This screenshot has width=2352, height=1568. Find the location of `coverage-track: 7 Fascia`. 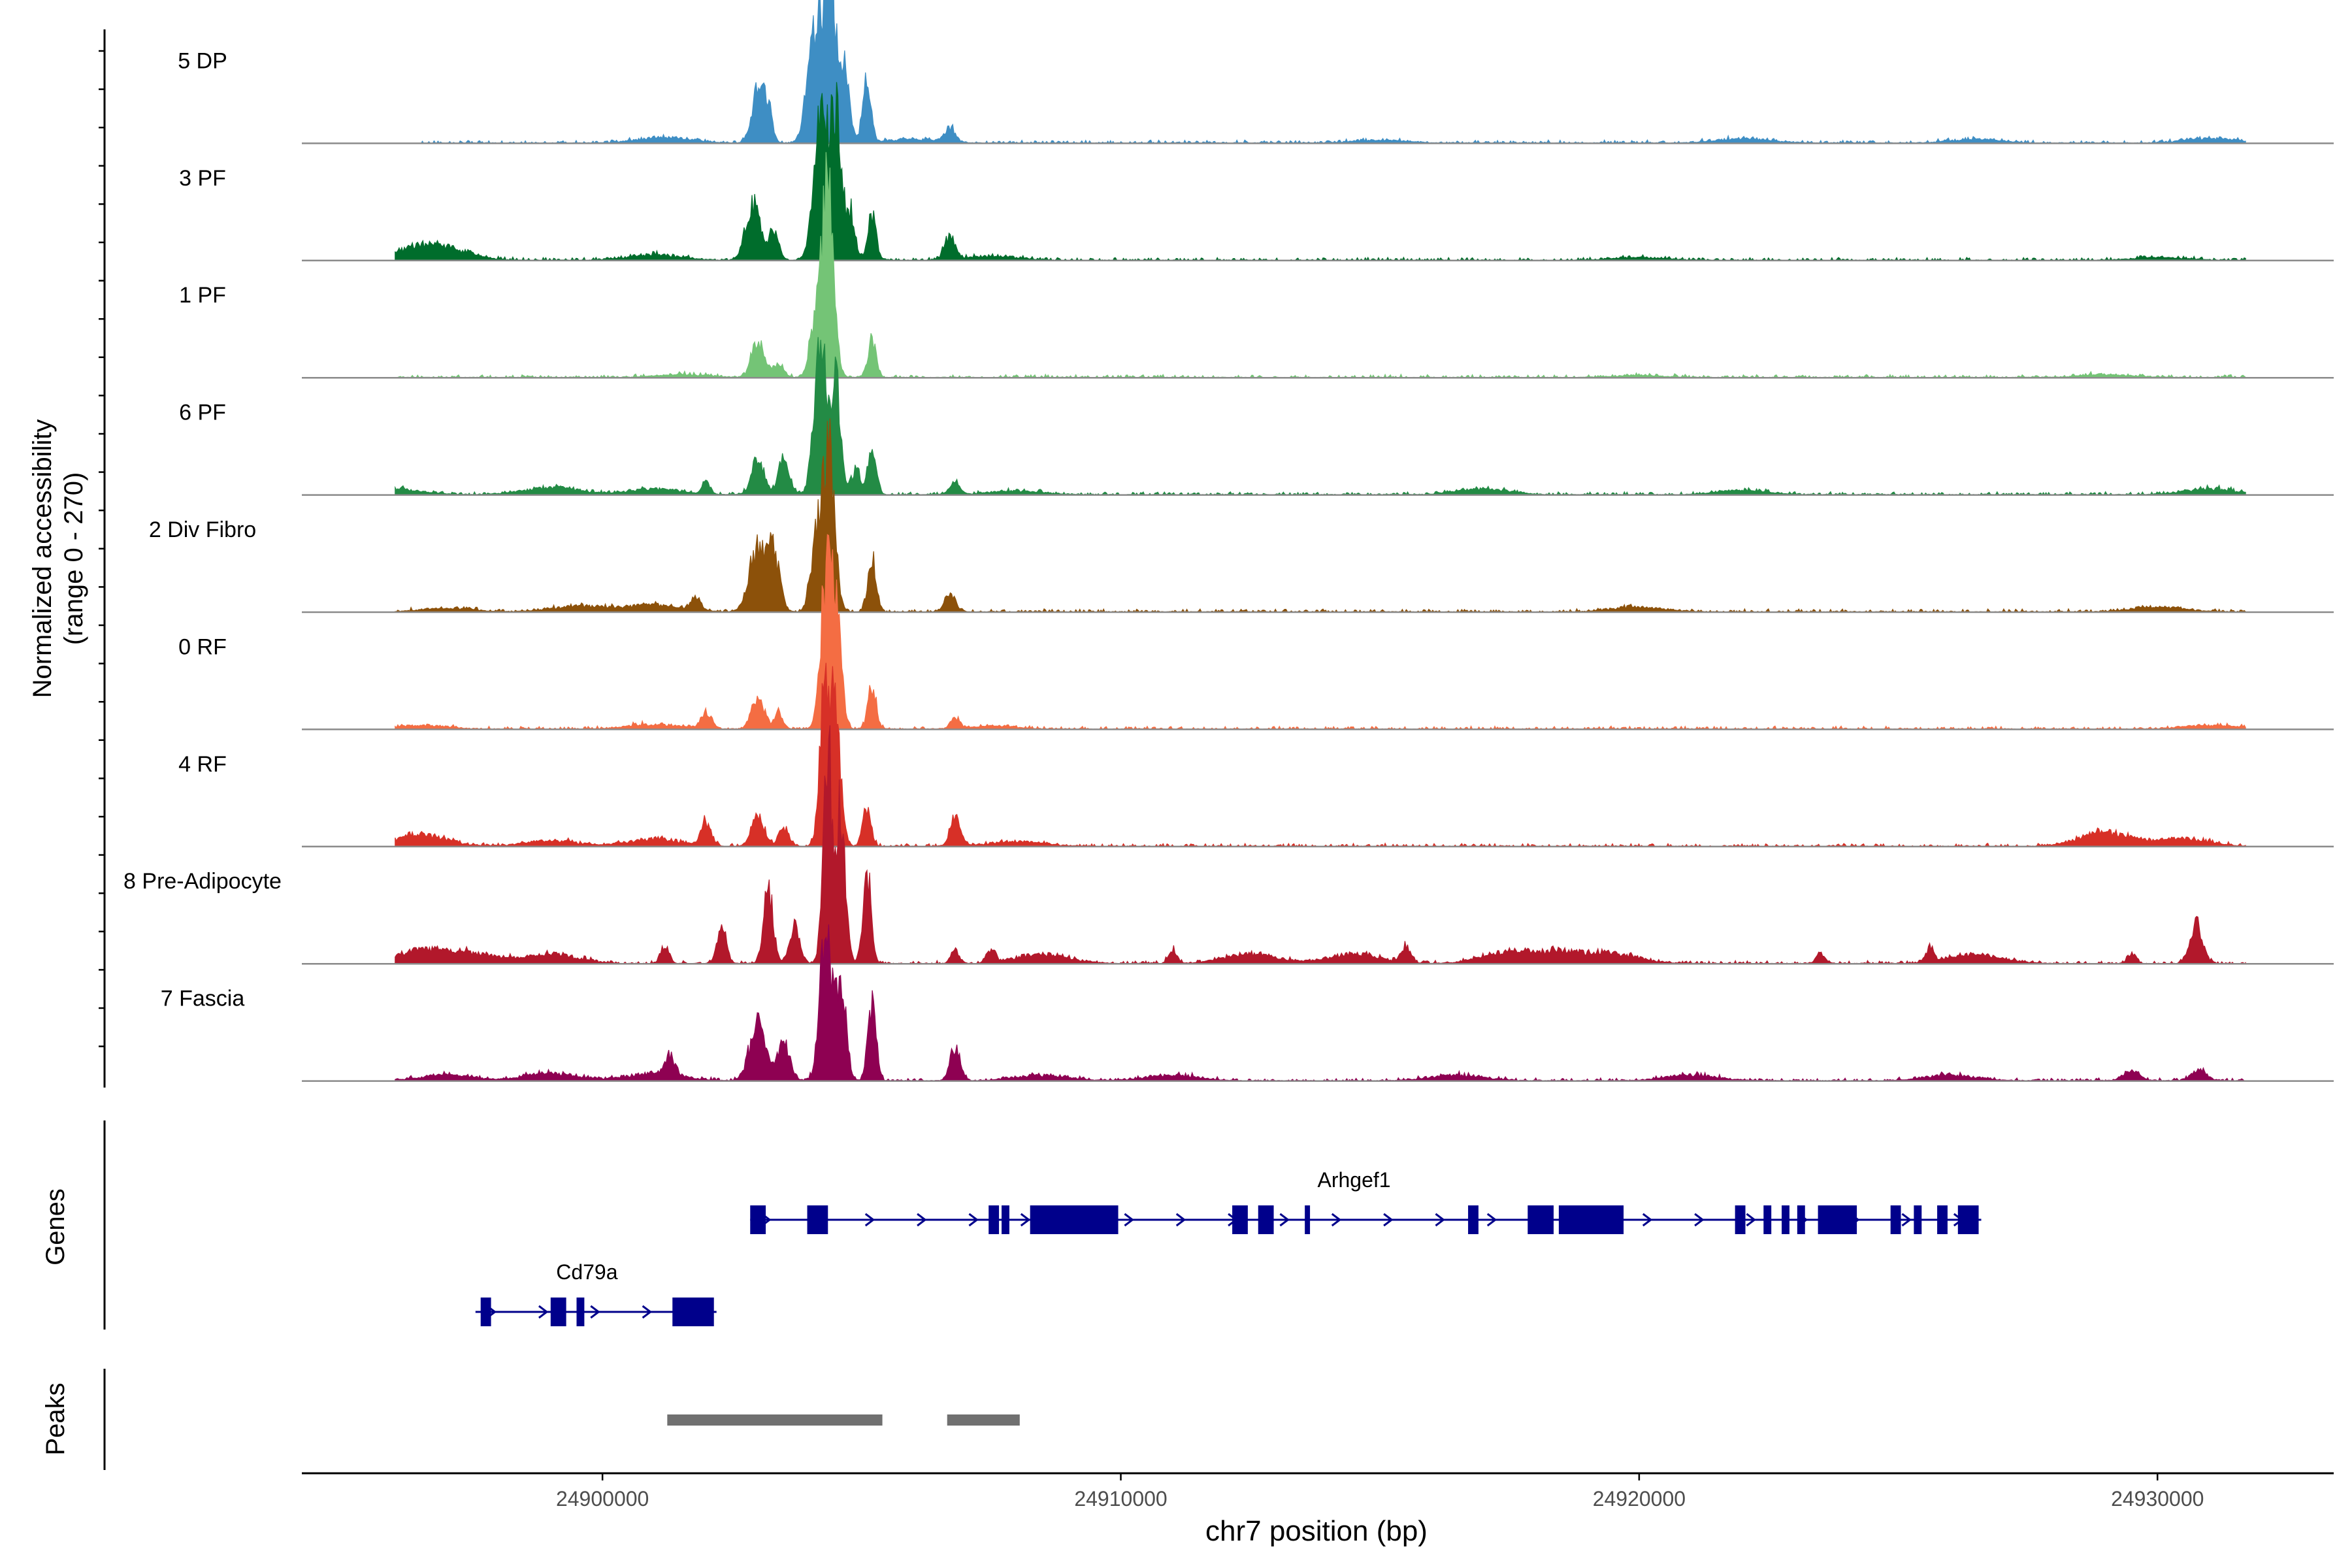

coverage-track: 7 Fascia is located at coordinates (1247, 1003).